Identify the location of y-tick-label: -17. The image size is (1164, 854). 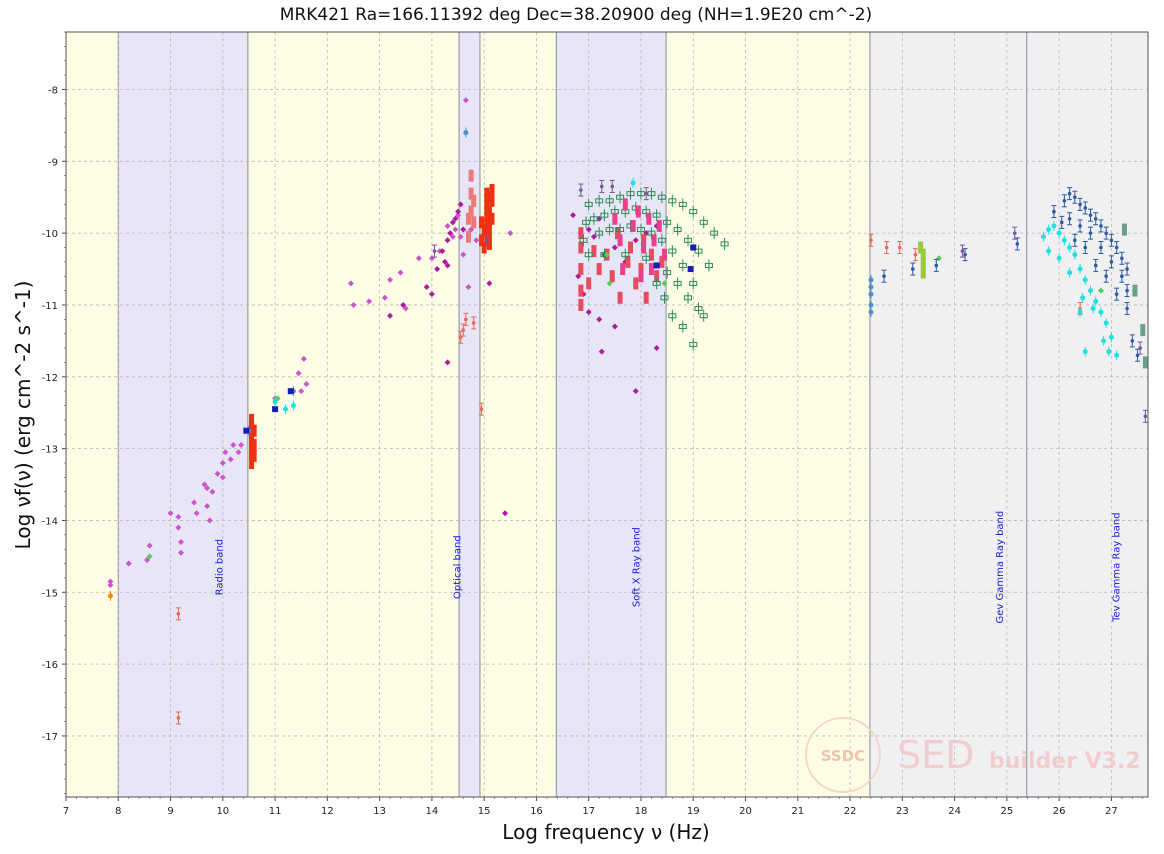
(50, 737).